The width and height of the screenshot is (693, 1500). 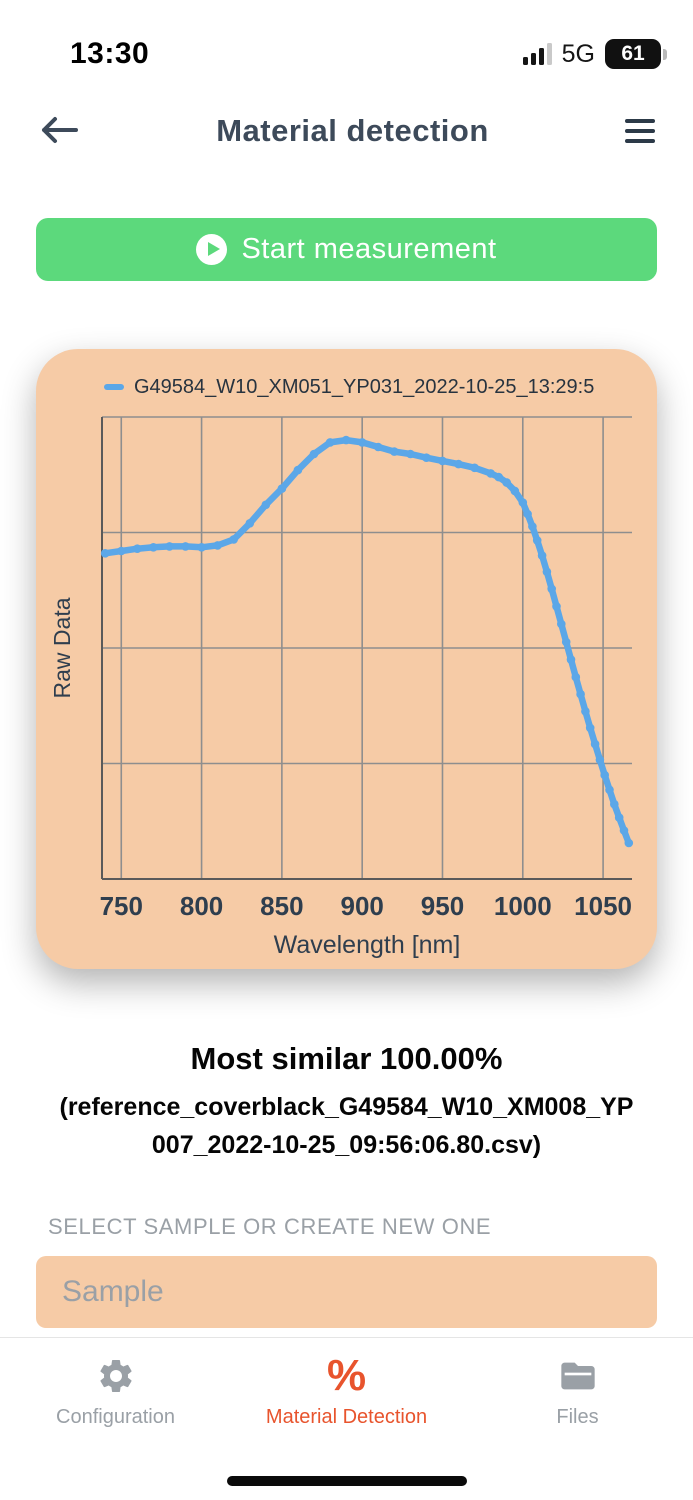 What do you see at coordinates (62, 647) in the screenshot?
I see `svg-text: Raw Data` at bounding box center [62, 647].